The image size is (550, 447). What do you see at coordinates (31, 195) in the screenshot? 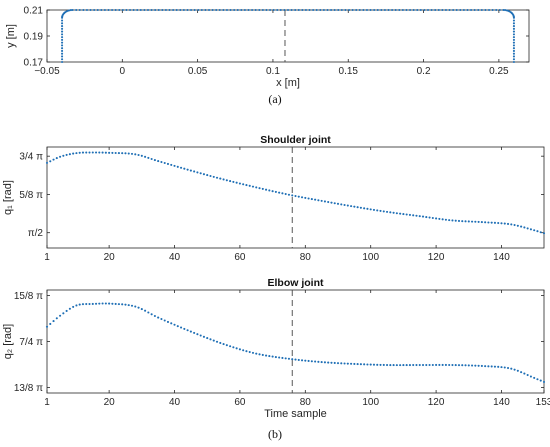
I see `y-tick-label: 5/8 π` at bounding box center [31, 195].